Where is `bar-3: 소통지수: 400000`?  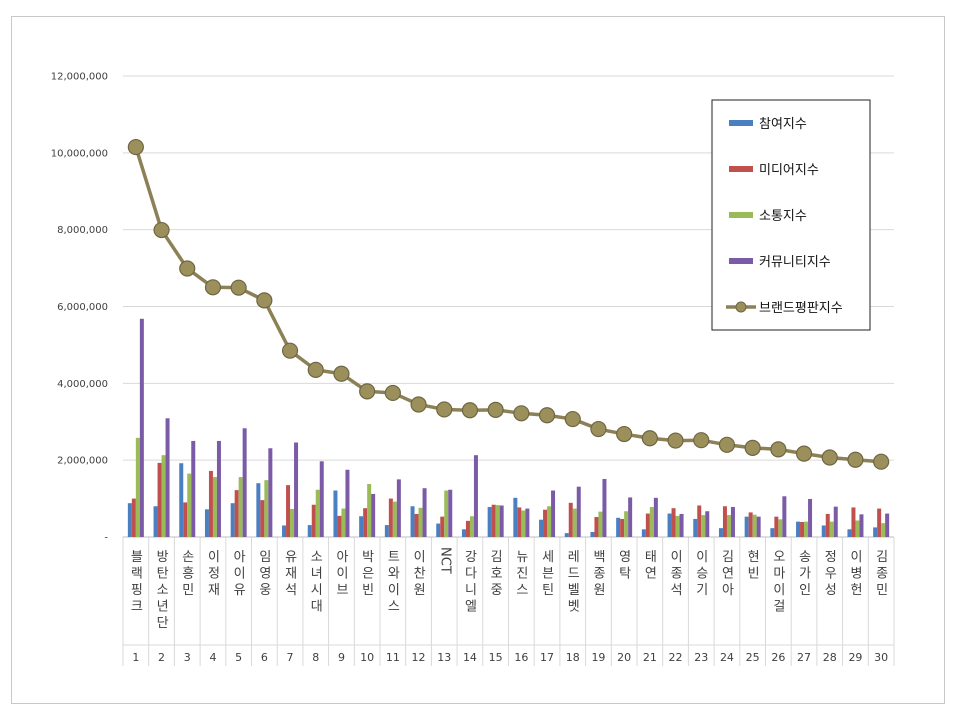
bar-3: 소통지수: 400000 is located at coordinates (806, 529).